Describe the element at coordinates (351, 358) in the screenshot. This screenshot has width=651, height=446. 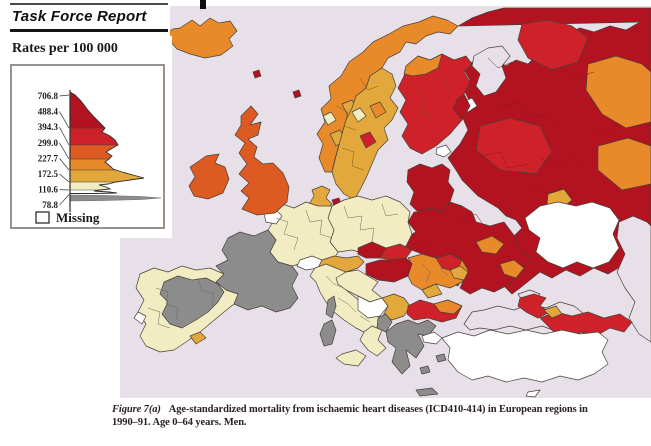
I see `region-sicily` at that location.